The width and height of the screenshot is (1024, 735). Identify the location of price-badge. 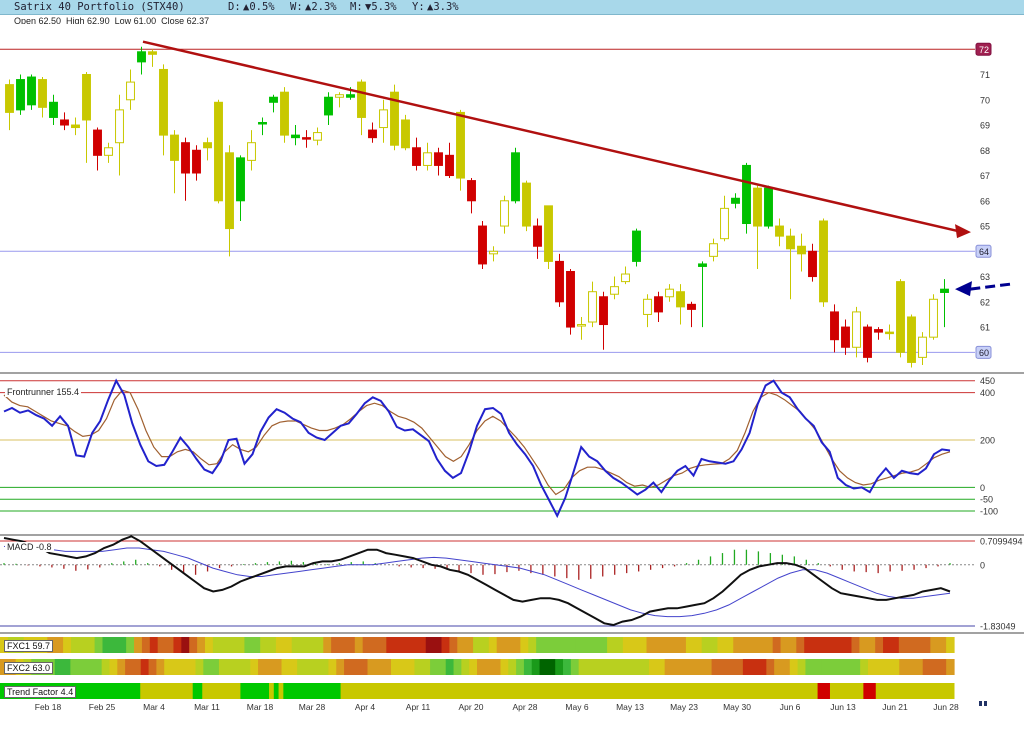
(983, 251).